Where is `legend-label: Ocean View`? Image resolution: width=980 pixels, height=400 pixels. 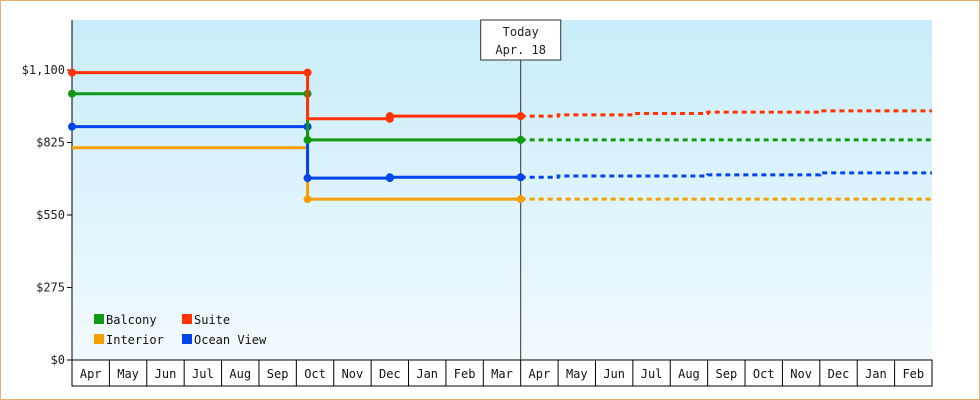
legend-label: Ocean View is located at coordinates (230, 340).